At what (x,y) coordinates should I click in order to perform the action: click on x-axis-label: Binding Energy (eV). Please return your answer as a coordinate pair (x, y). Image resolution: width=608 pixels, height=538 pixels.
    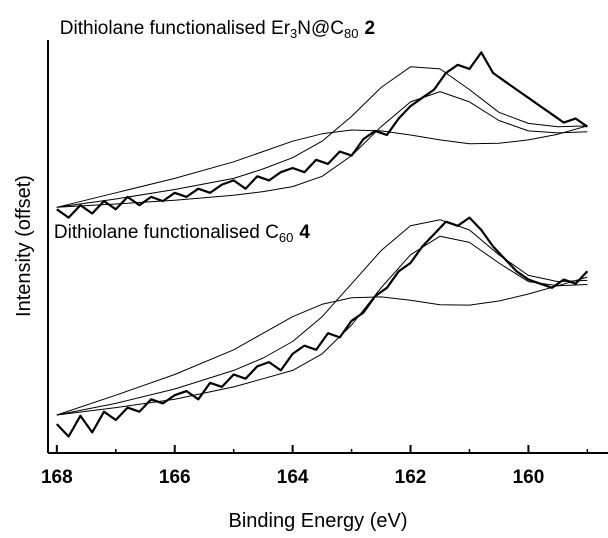
    Looking at the image, I should click on (318, 521).